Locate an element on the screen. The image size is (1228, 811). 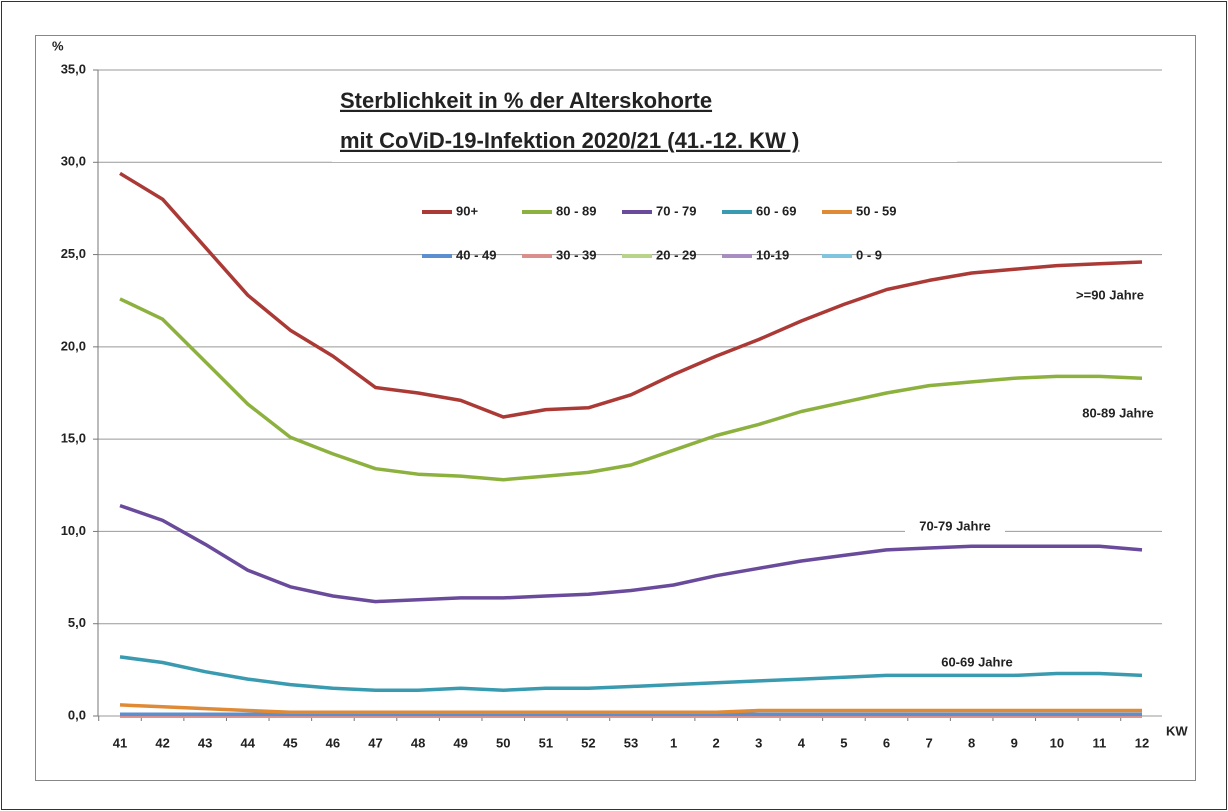
y-axis-label: % is located at coordinates (58, 45).